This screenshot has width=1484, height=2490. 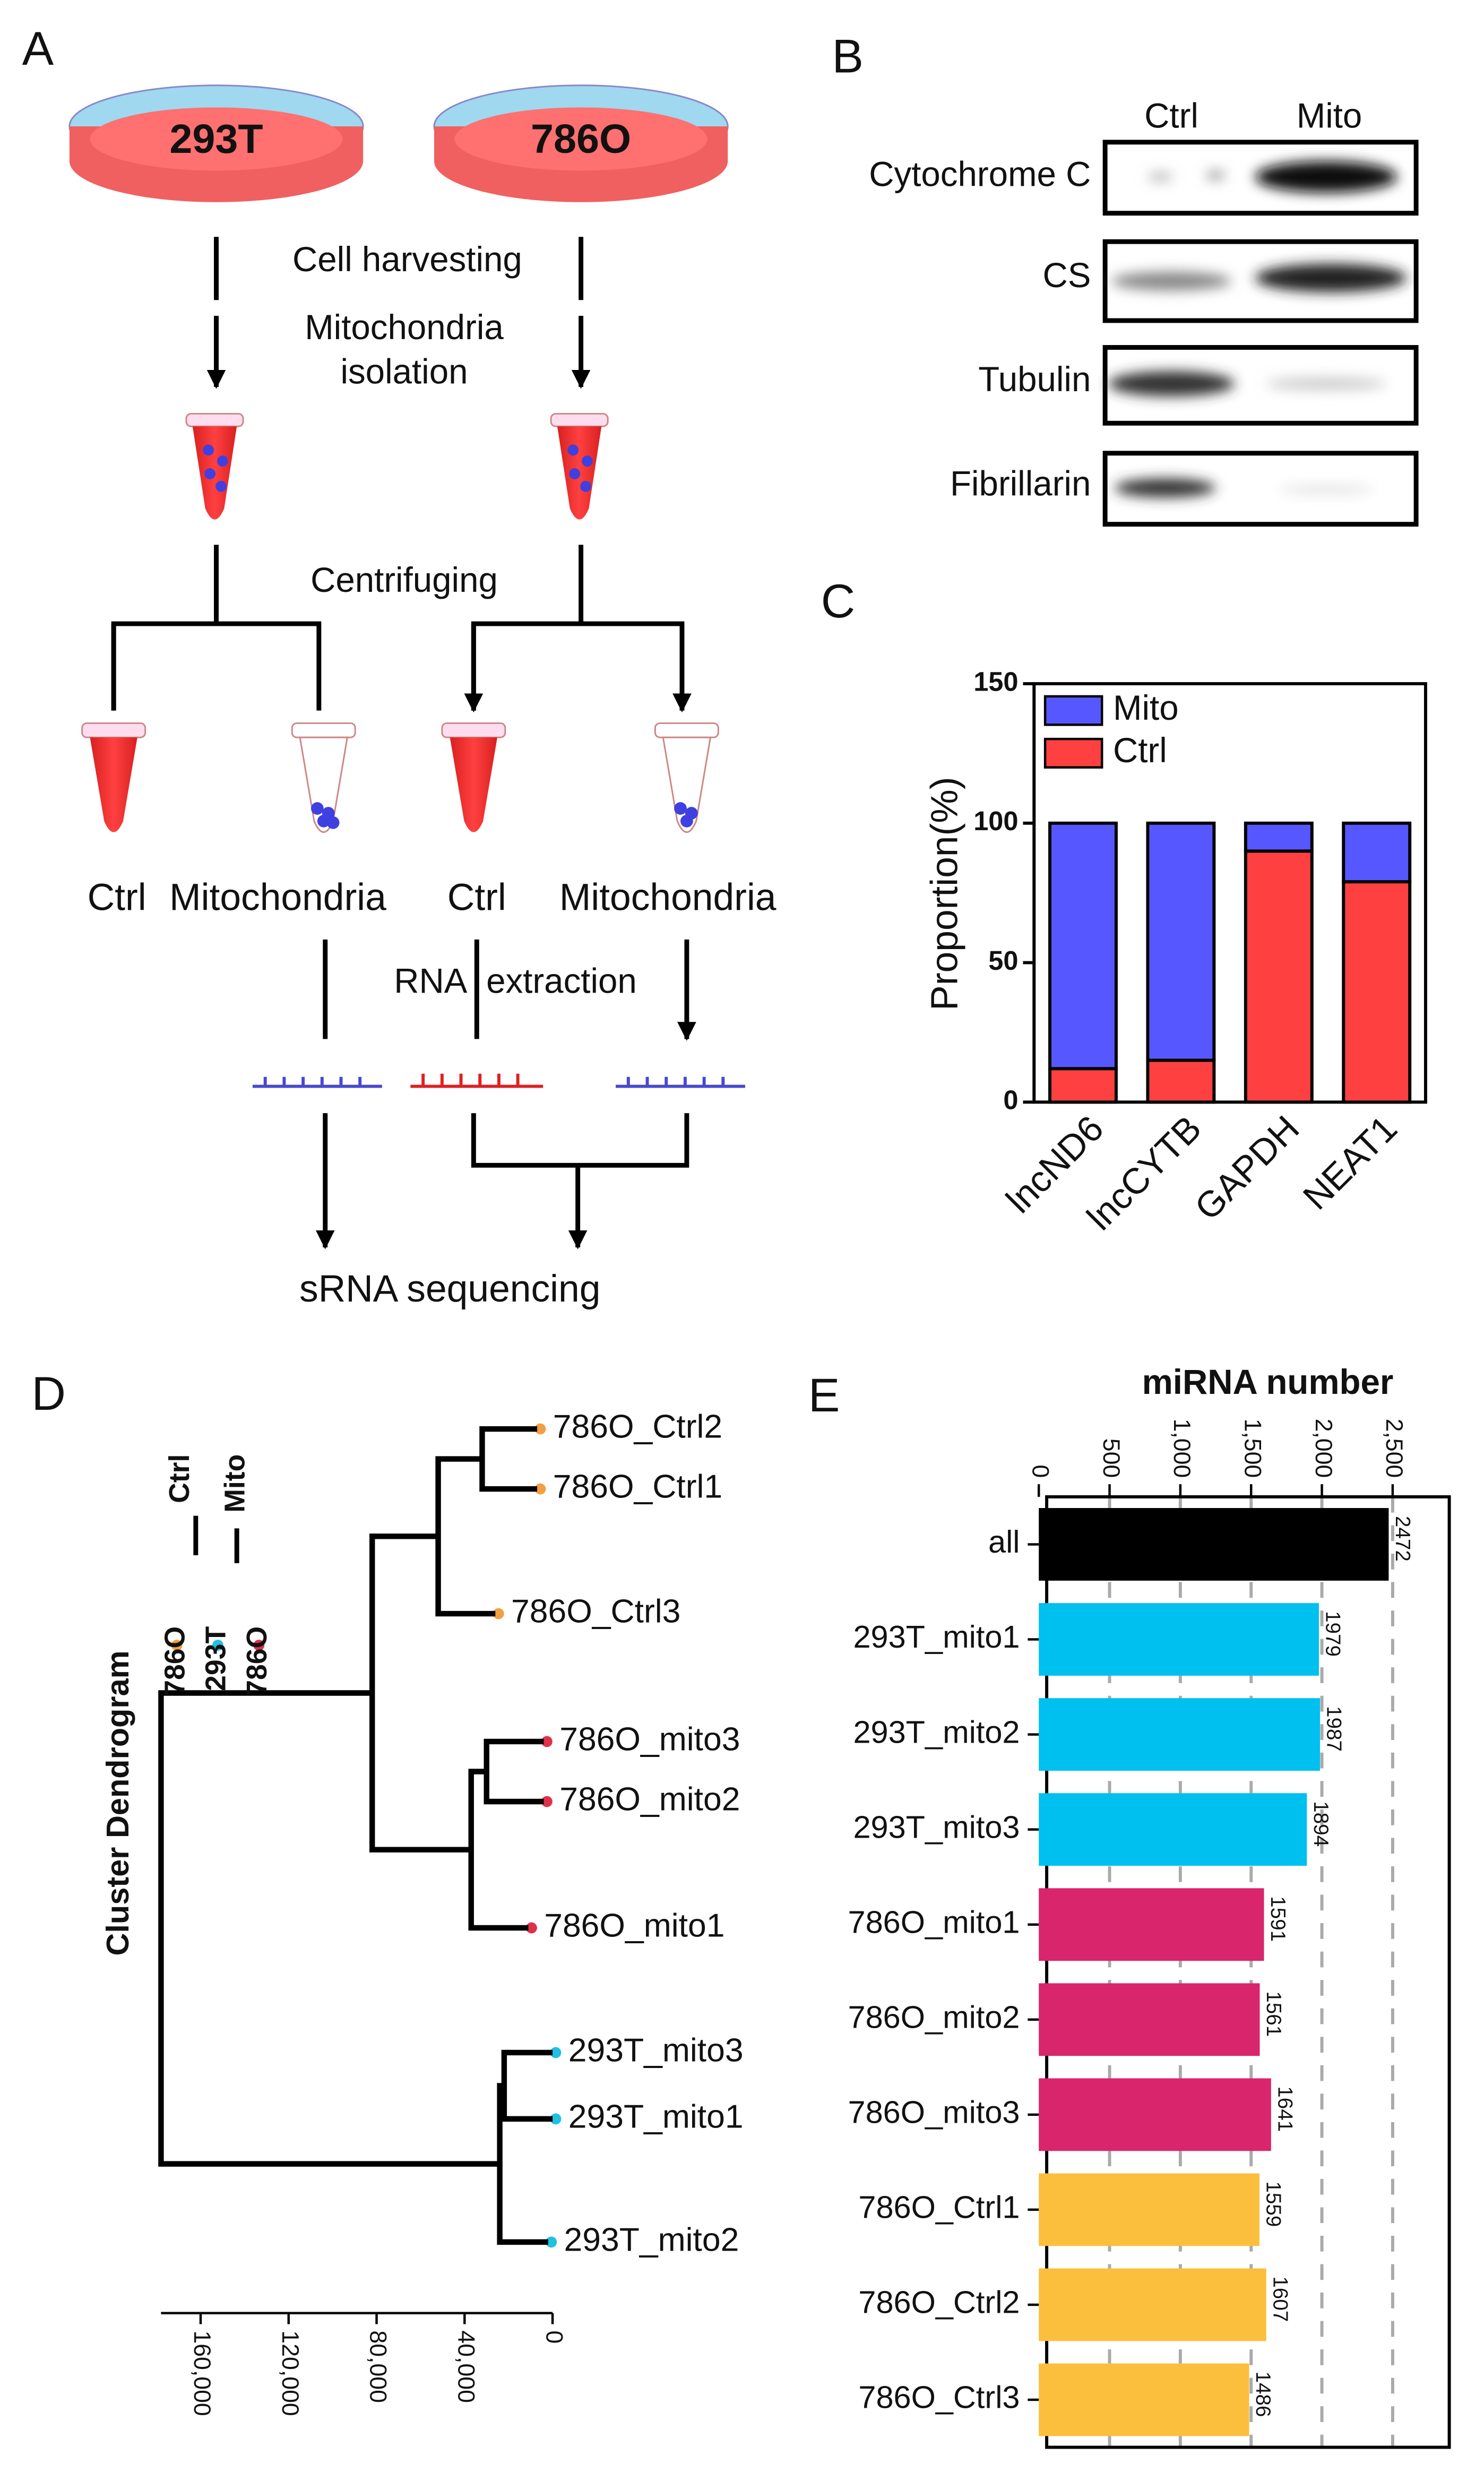 What do you see at coordinates (1273, 2204) in the screenshot?
I see `value-label: 1559` at bounding box center [1273, 2204].